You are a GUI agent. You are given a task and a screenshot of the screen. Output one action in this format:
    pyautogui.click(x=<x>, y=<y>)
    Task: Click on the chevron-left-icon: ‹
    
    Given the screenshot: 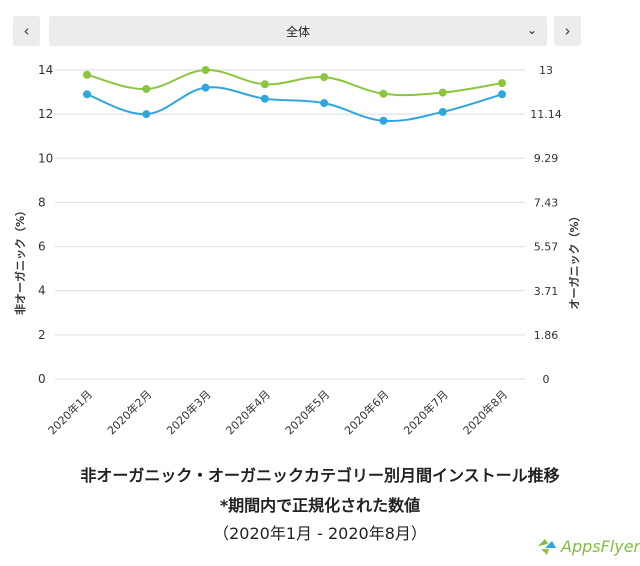 What is the action you would take?
    pyautogui.click(x=26, y=31)
    